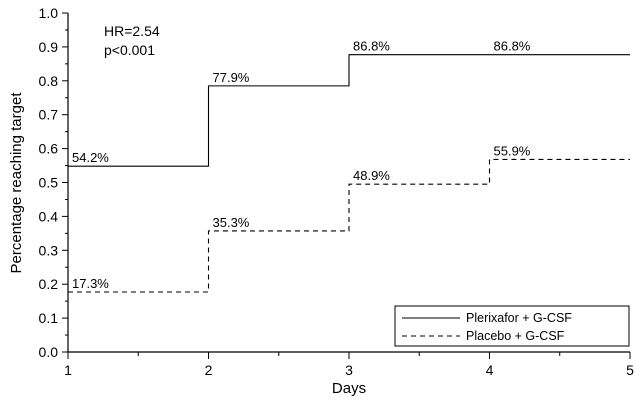 This screenshot has width=635, height=402. I want to click on x-ticks: 1 2 3 4 5, so click(349, 365).